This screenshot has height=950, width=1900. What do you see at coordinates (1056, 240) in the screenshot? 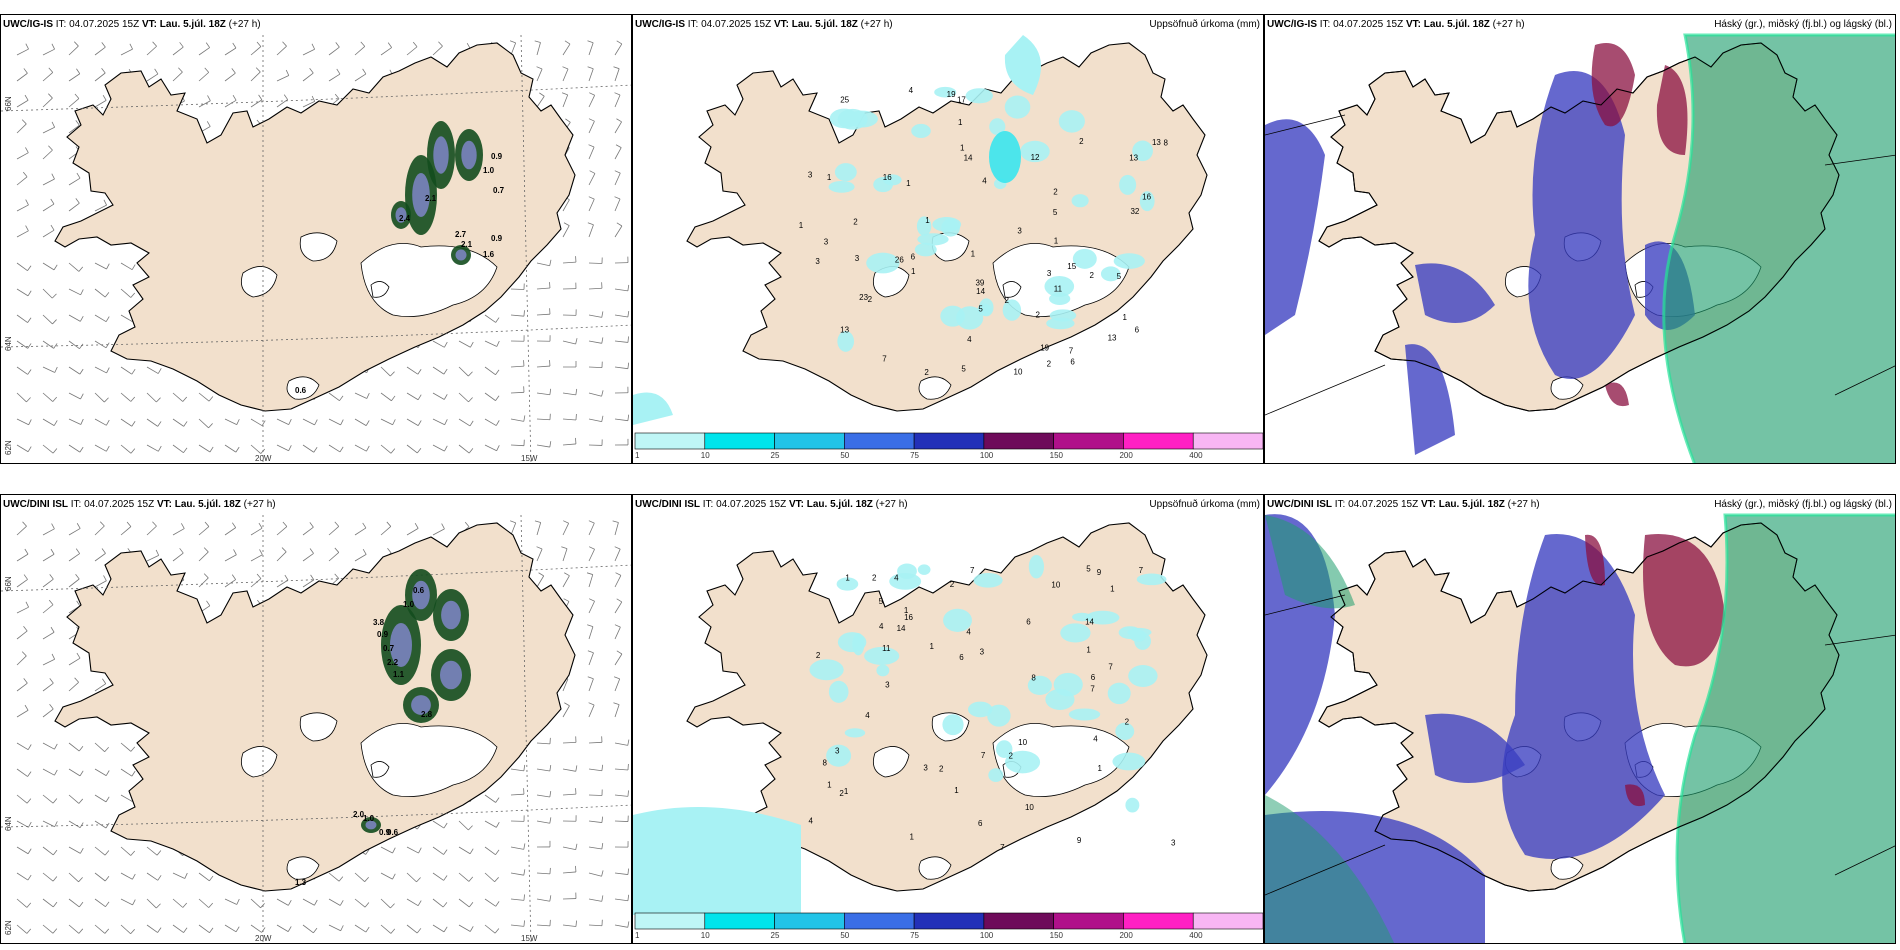
I see `precip-value-label: 1` at bounding box center [1056, 240].